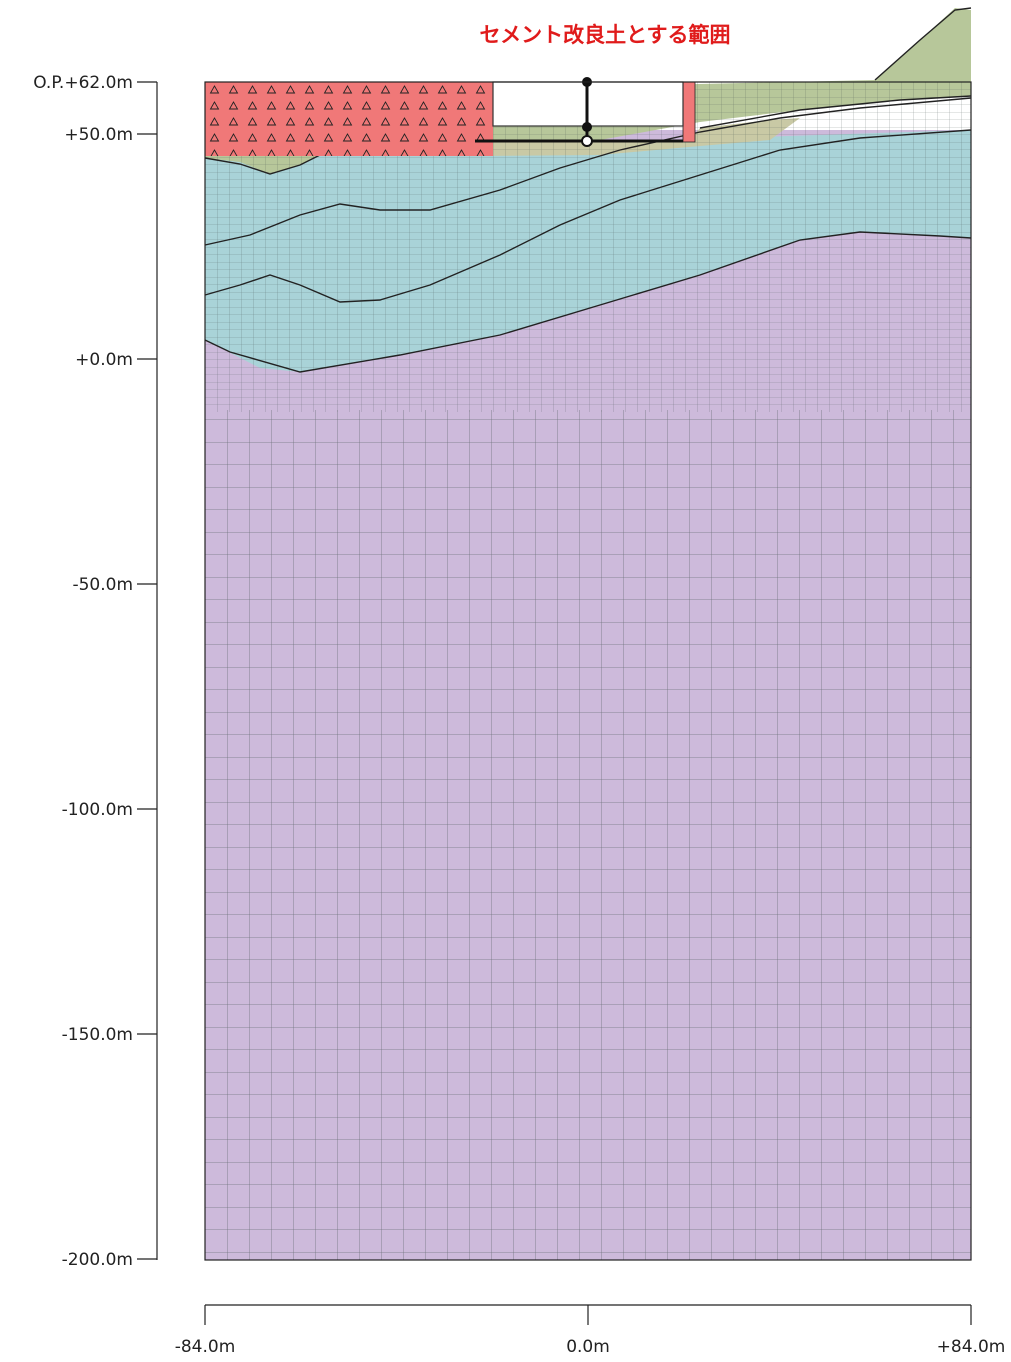  I want to click on cement-zone-label: セメント改良土とする範囲, so click(605, 35).